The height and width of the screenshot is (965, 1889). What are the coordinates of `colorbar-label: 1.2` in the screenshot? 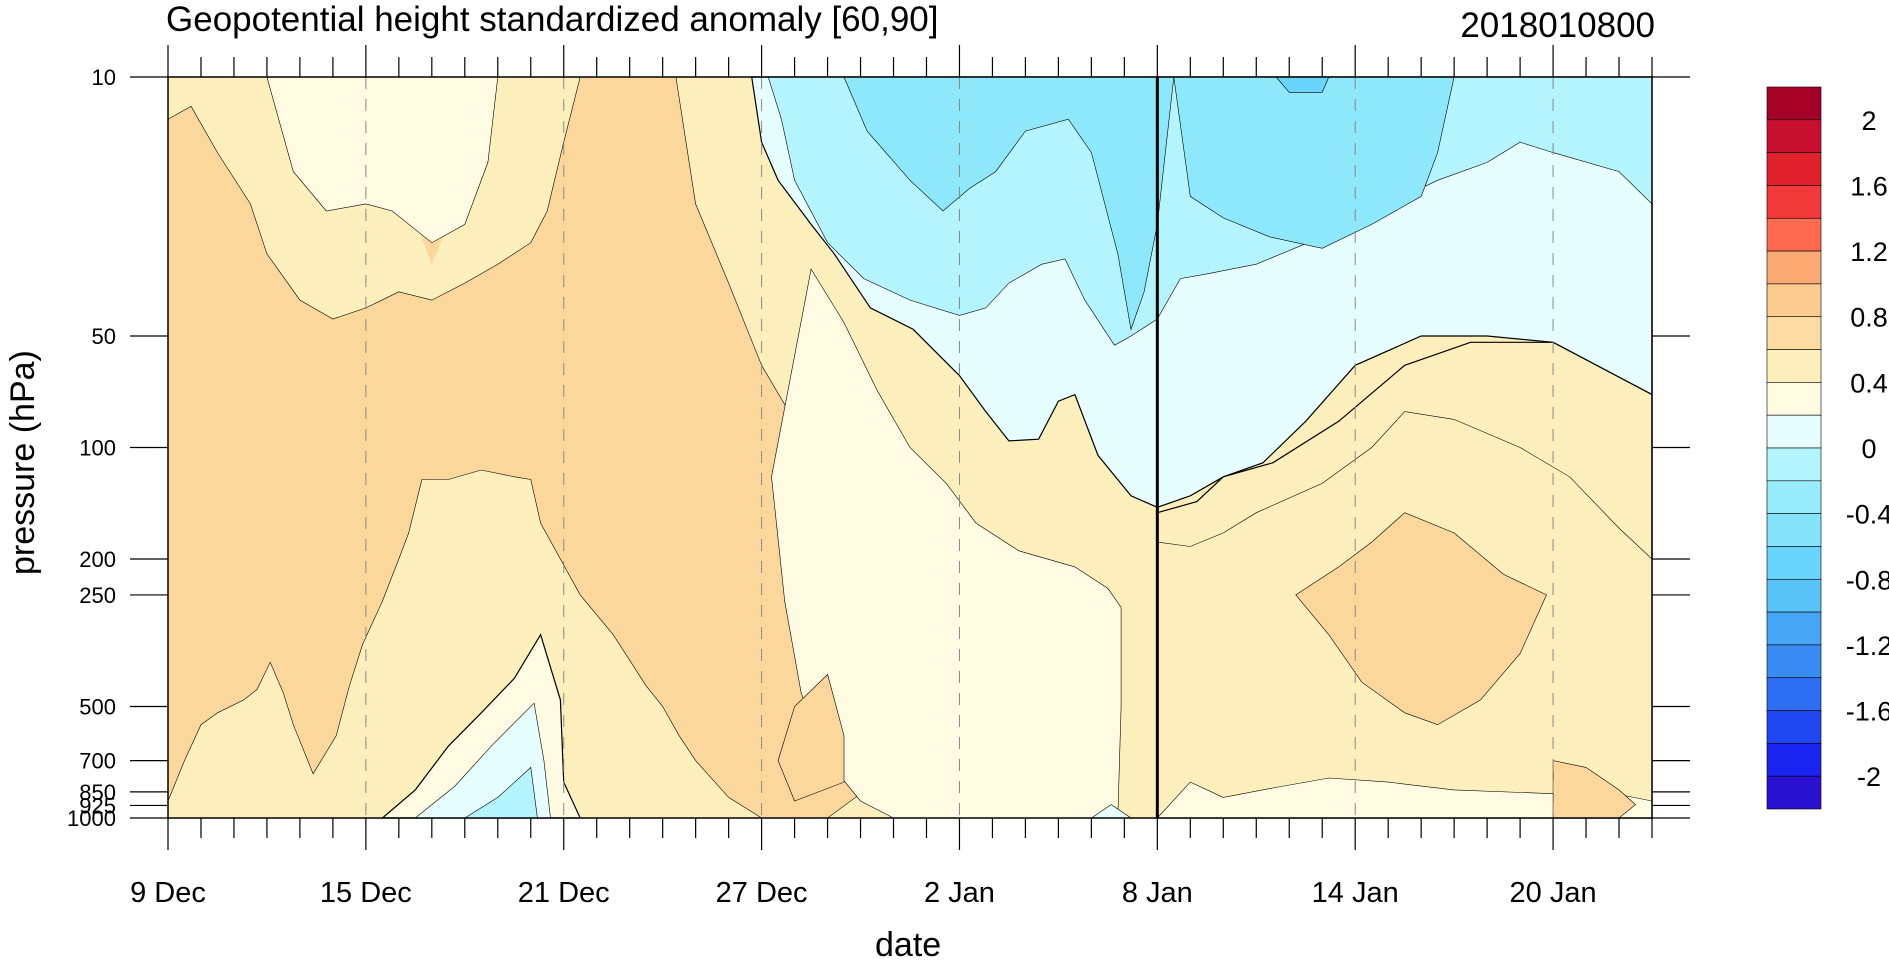 It's located at (1869, 252).